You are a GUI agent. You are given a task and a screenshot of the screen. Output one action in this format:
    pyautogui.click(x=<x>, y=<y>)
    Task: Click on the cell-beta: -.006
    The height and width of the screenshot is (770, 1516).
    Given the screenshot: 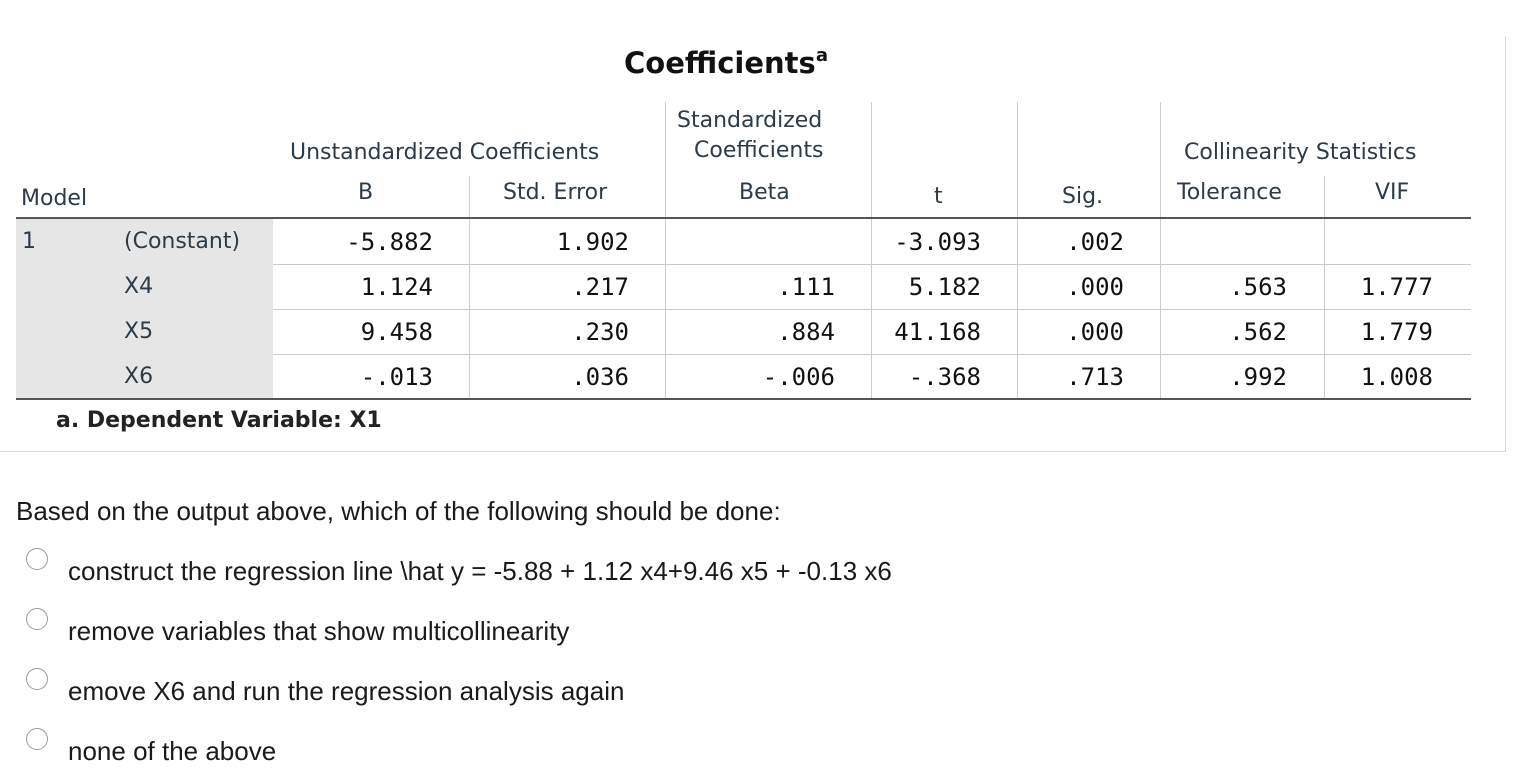 What is the action you would take?
    pyautogui.click(x=798, y=377)
    